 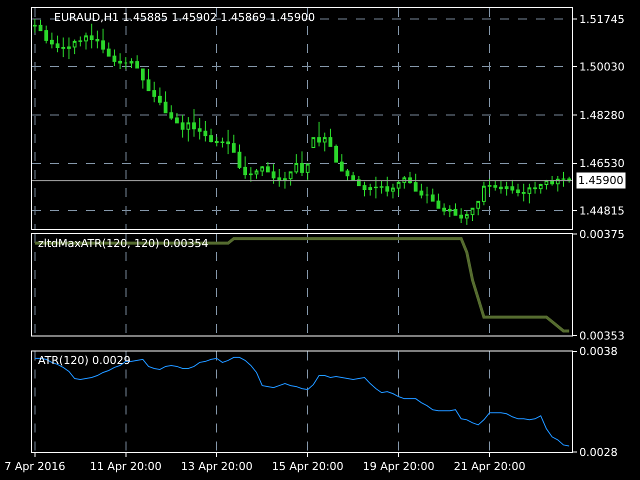 I want to click on x-tick-label: 19 Apr 20:00, so click(x=398, y=467).